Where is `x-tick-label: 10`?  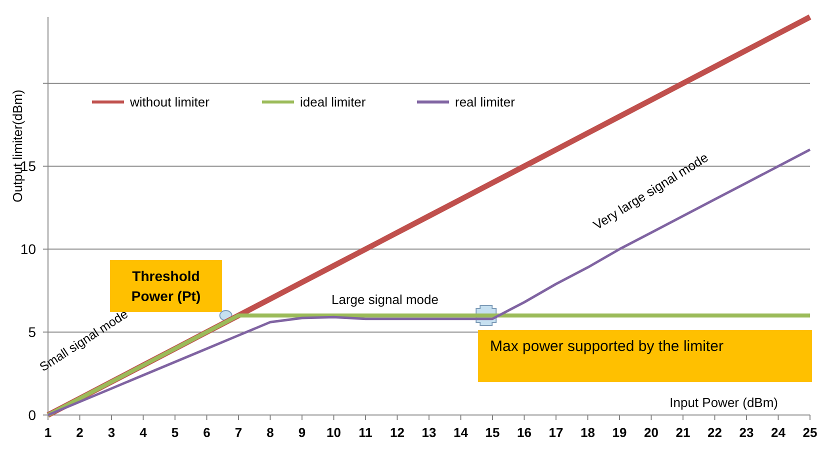 x-tick-label: 10 is located at coordinates (333, 432).